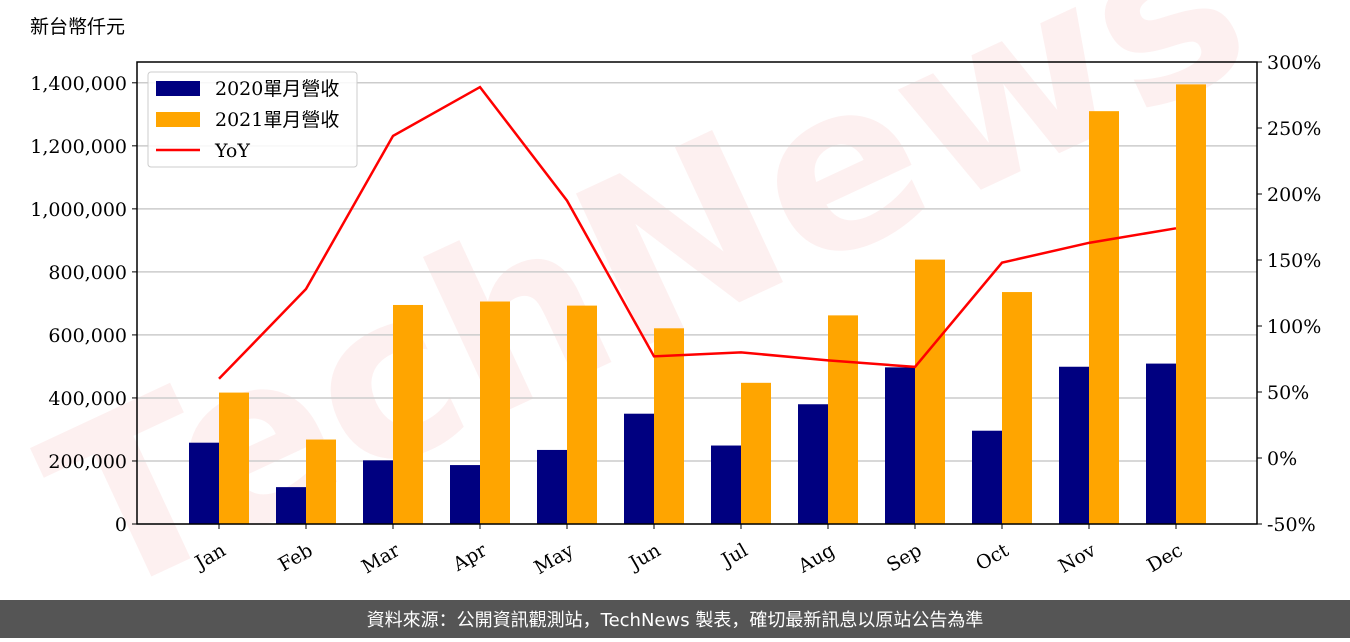 This screenshot has width=1350, height=642. I want to click on y-tick-label: 400,000, so click(87, 399).